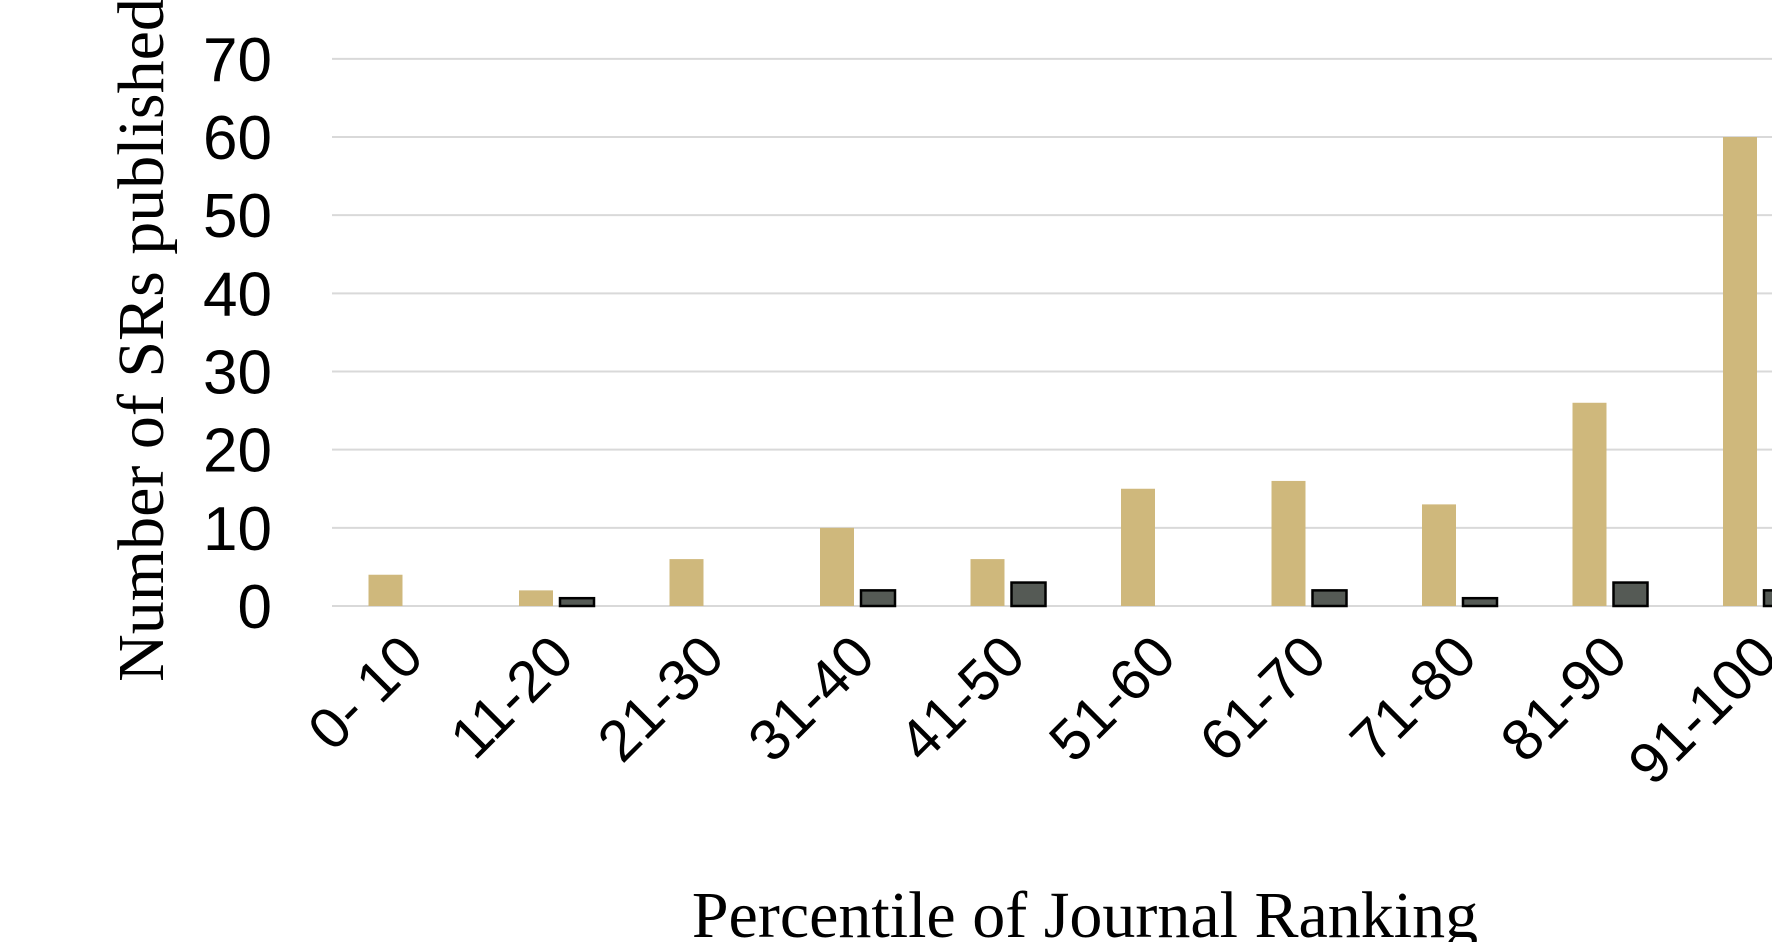 This screenshot has height=942, width=1772. Describe the element at coordinates (237, 60) in the screenshot. I see `y-tick-label: 70` at that location.